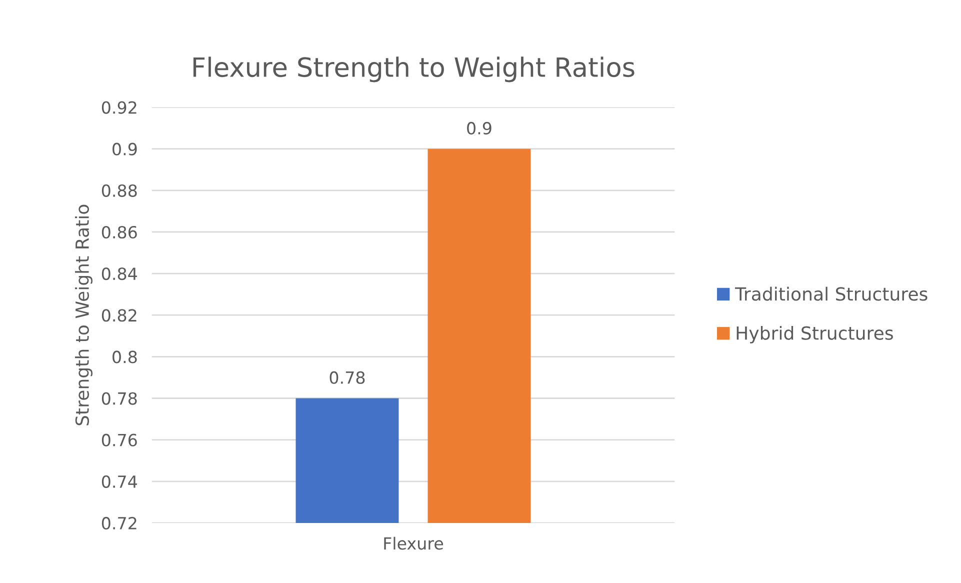  I want to click on data-label: 0.78, so click(347, 377).